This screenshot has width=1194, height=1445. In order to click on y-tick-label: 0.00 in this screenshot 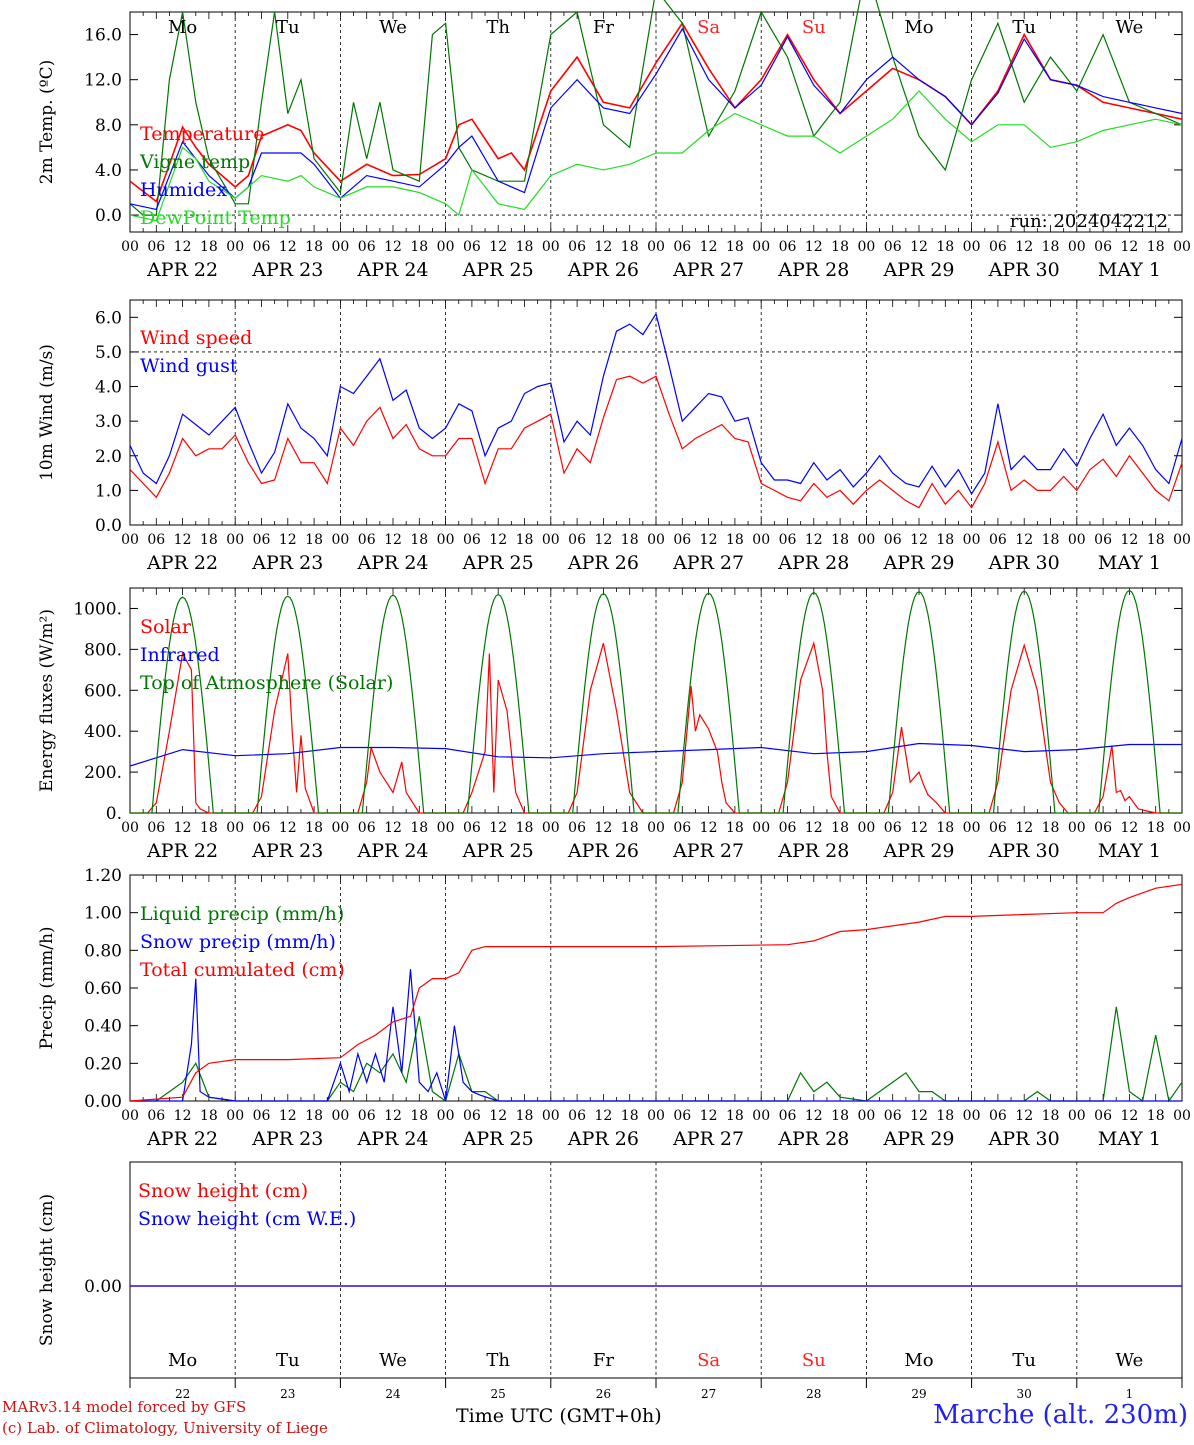, I will do `click(103, 1287)`.